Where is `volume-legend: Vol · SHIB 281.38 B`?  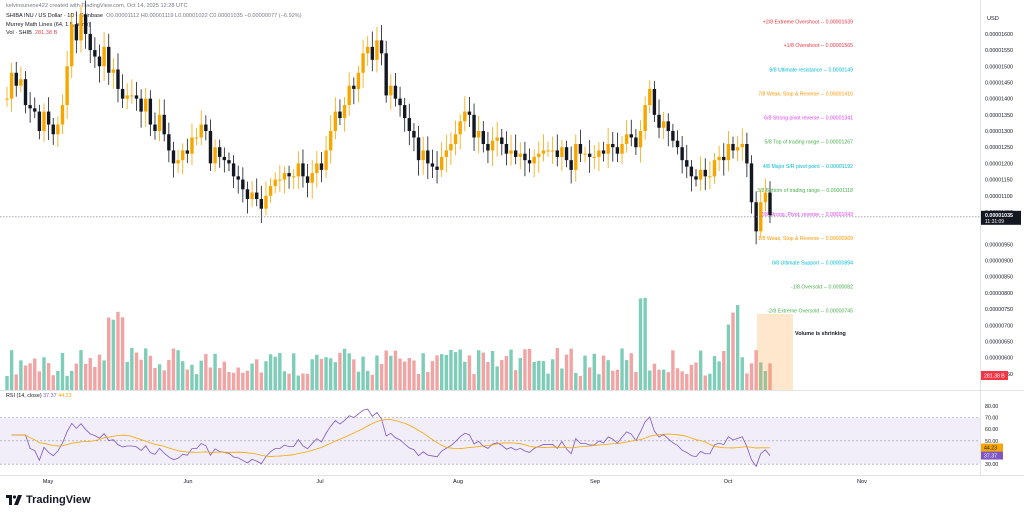 volume-legend: Vol · SHIB 281.38 B is located at coordinates (31, 33).